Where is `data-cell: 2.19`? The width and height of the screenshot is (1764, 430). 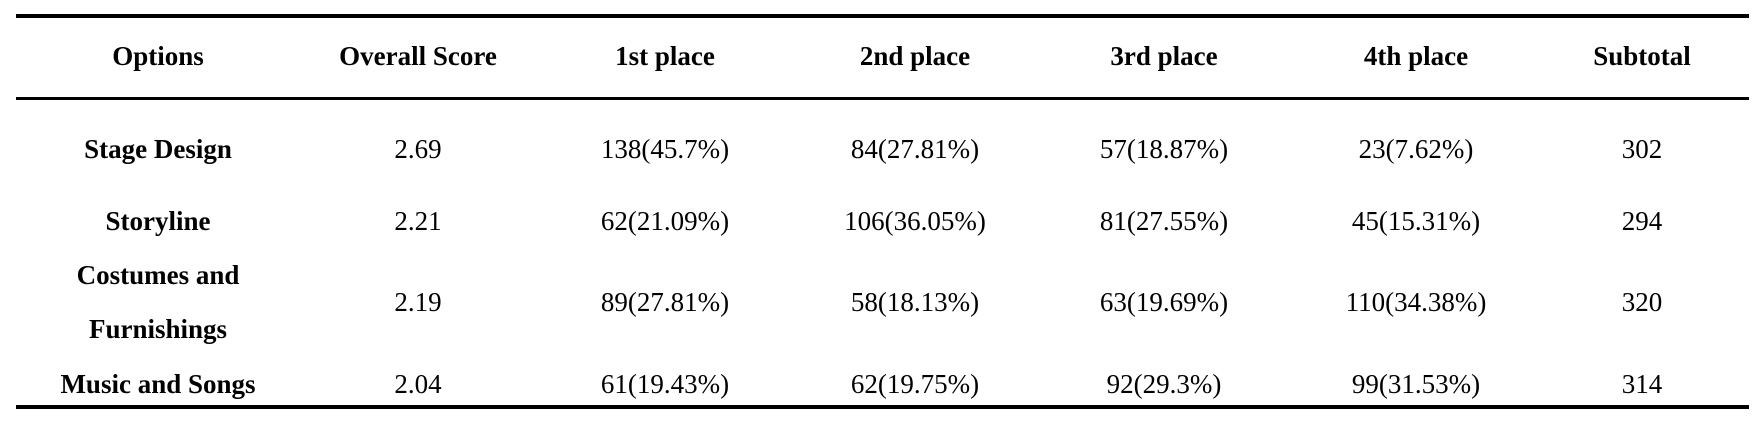 data-cell: 2.19 is located at coordinates (418, 302).